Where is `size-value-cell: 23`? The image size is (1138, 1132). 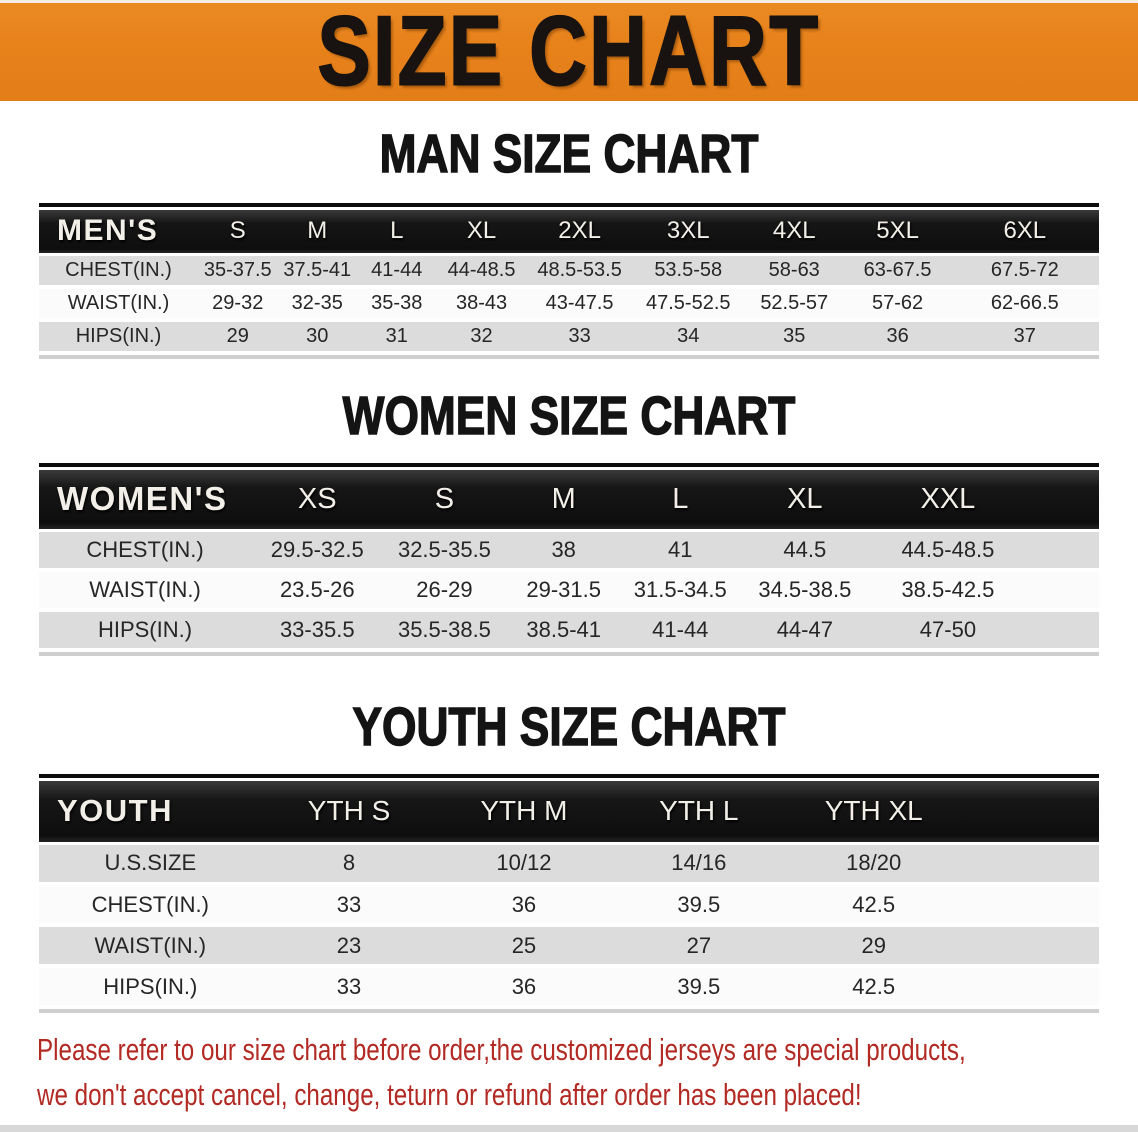
size-value-cell: 23 is located at coordinates (349, 946).